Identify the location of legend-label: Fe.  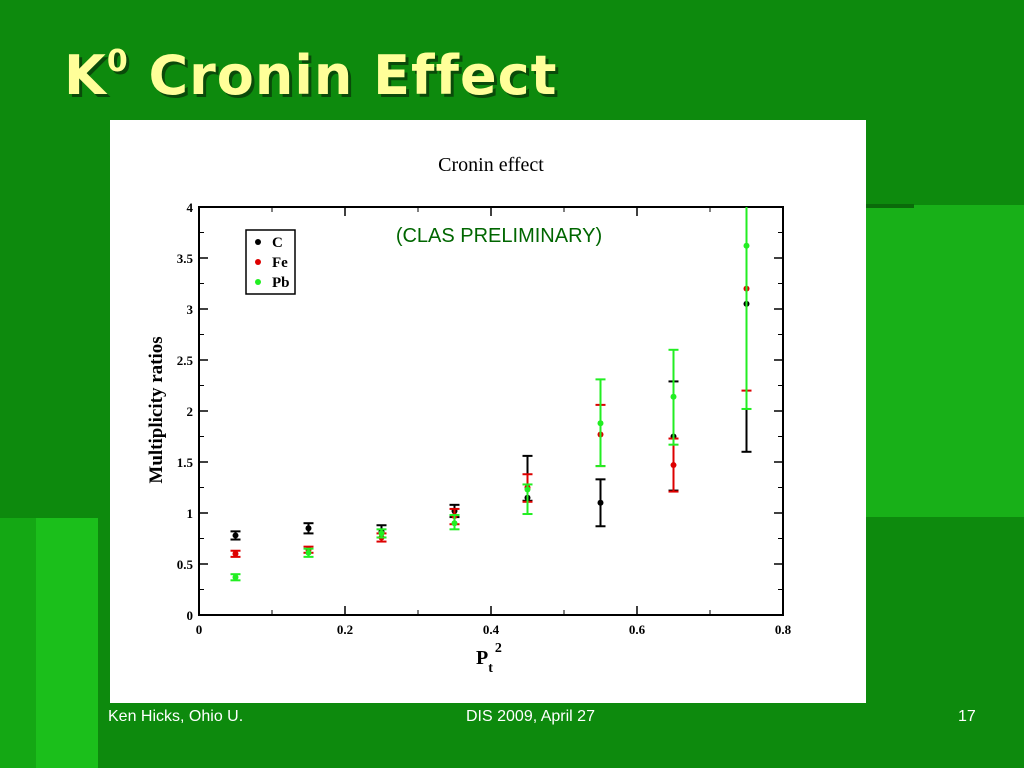
(280, 263).